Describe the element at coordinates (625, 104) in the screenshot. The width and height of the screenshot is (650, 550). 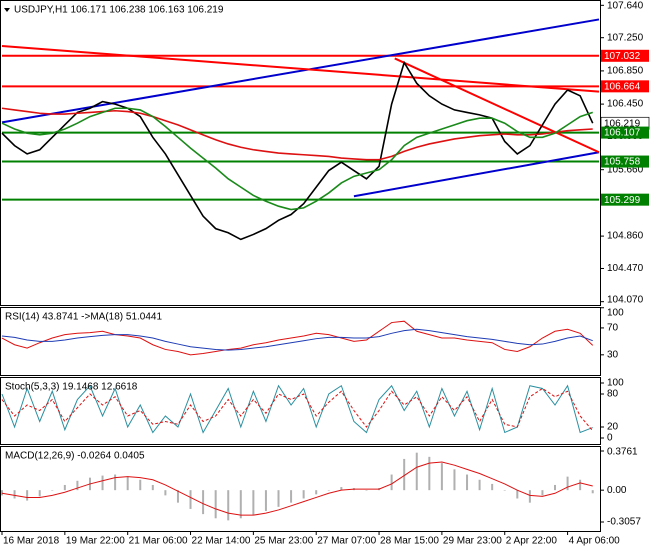
I see `y-tick-label: 106.450` at that location.